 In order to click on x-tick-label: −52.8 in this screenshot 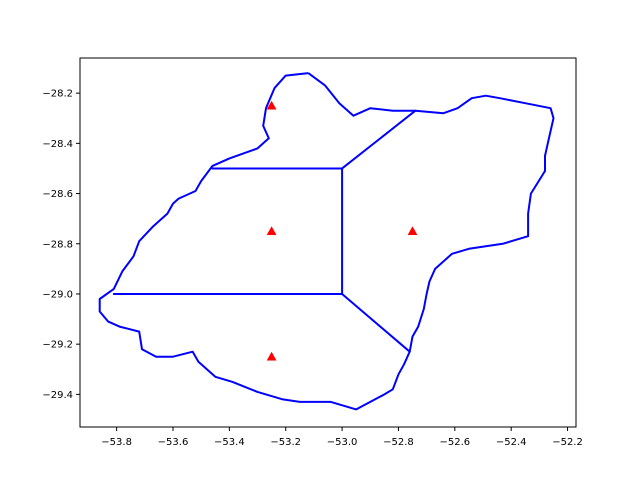, I will do `click(398, 442)`.